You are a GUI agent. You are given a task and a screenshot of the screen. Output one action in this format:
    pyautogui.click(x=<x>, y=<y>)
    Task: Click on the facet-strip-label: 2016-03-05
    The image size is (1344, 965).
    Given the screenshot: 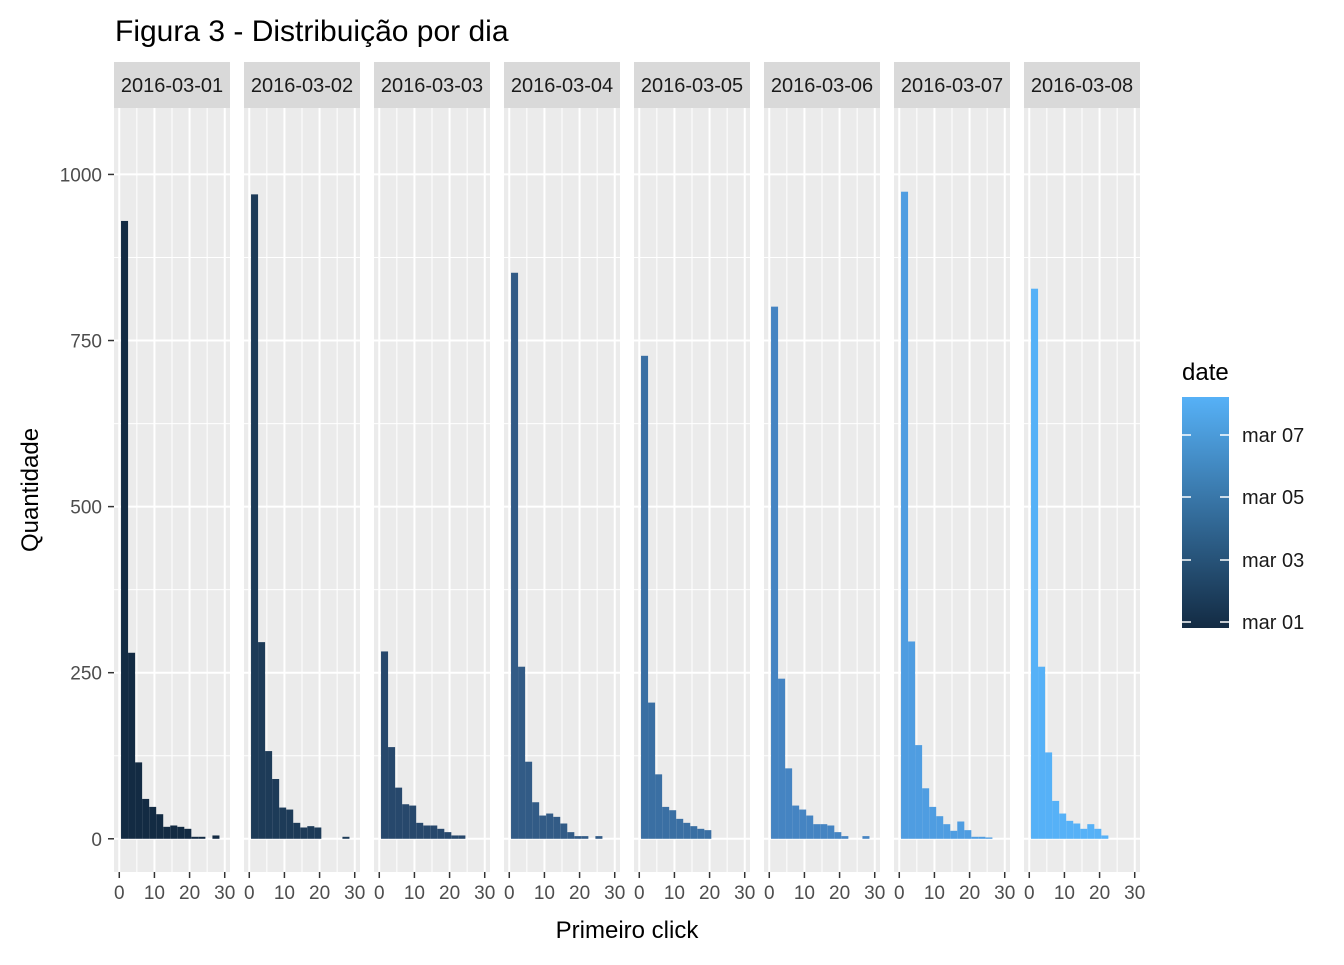 What is the action you would take?
    pyautogui.click(x=692, y=86)
    